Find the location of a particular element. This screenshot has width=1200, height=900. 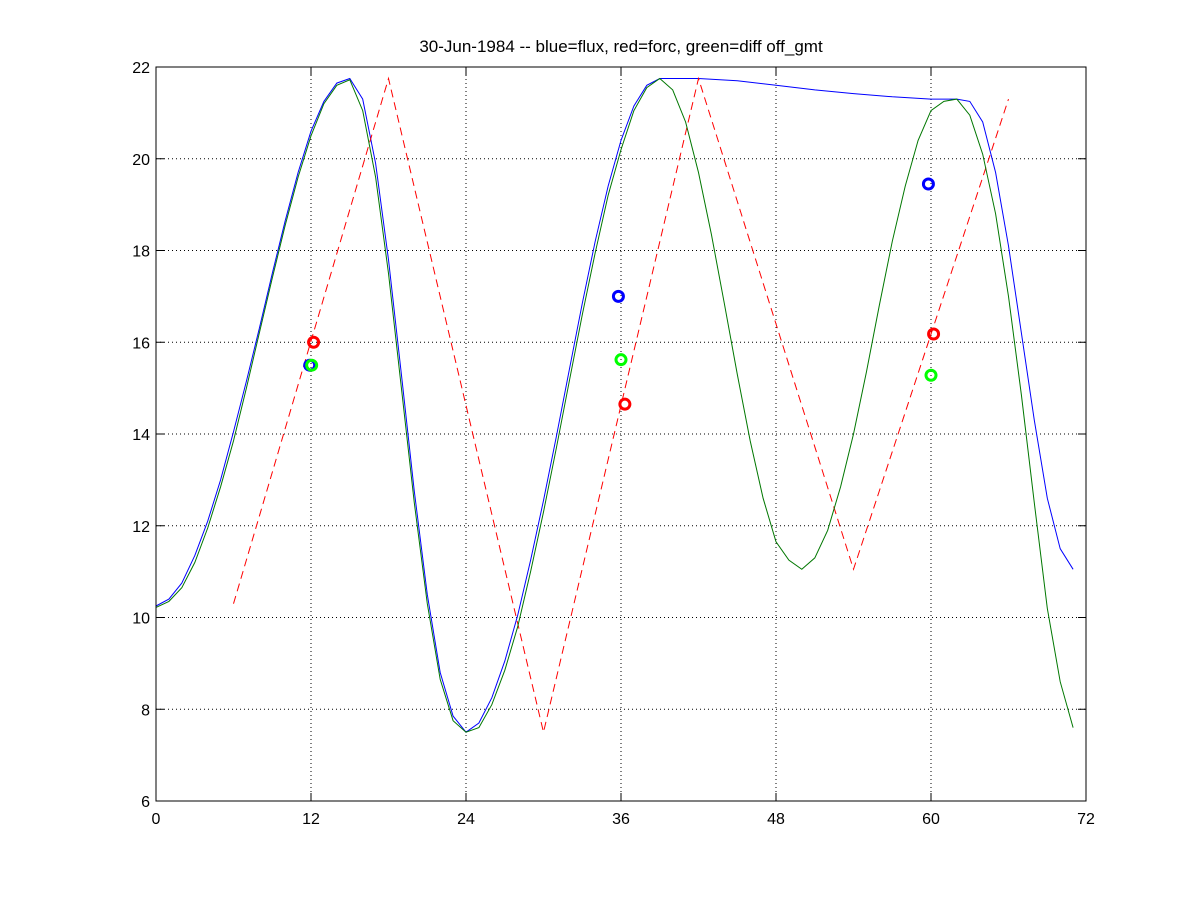

y-tick-label: 12 is located at coordinates (141, 527).